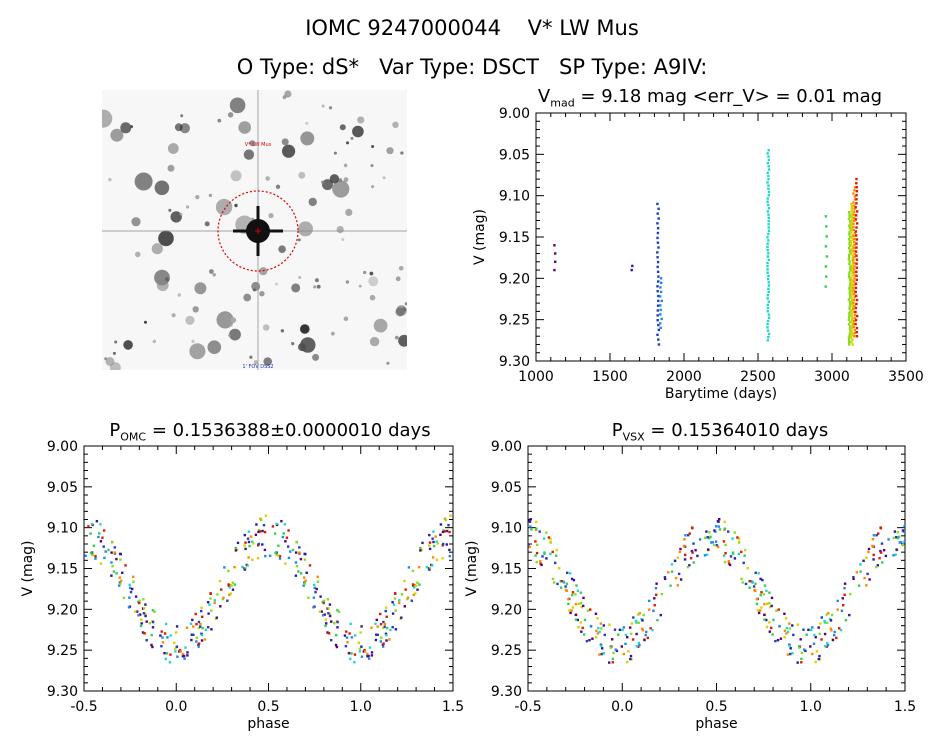 The width and height of the screenshot is (944, 747). Describe the element at coordinates (906, 377) in the screenshot. I see `x-tick-label: 3500` at that location.